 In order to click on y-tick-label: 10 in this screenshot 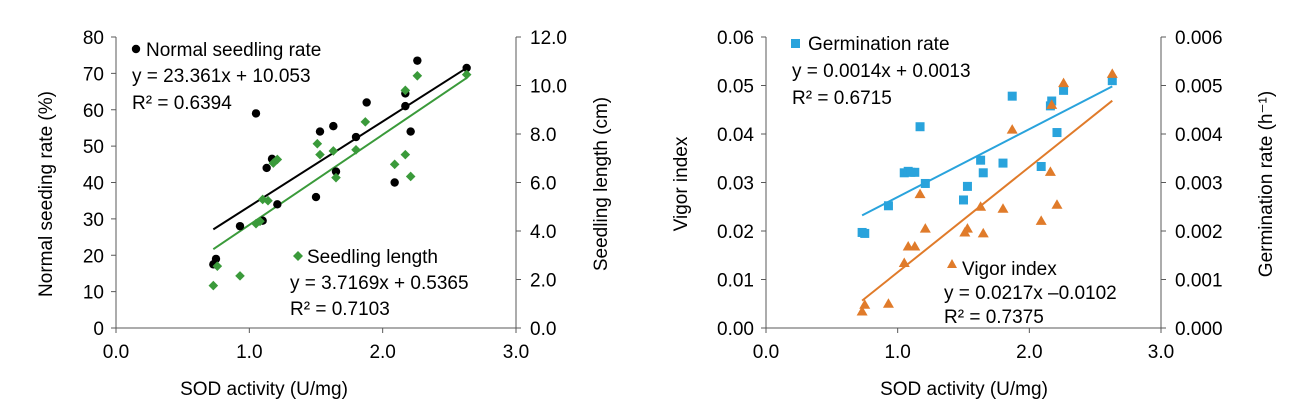, I will do `click(93, 293)`.